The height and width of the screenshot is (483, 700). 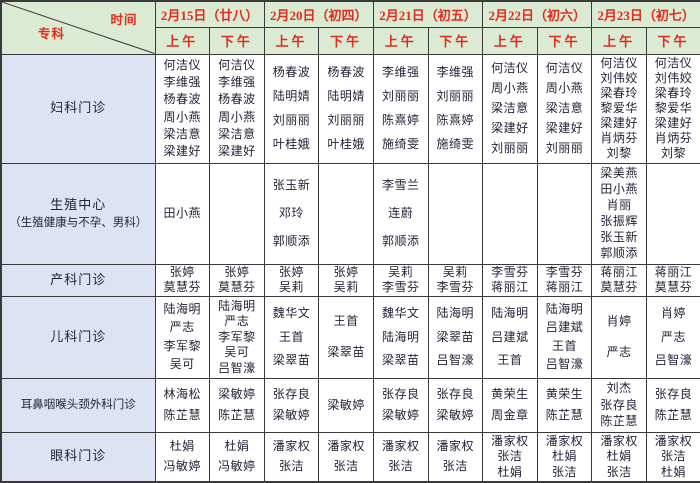 I want to click on schedule-cell: 张玉新 邓玲 郭顺添, so click(x=291, y=213).